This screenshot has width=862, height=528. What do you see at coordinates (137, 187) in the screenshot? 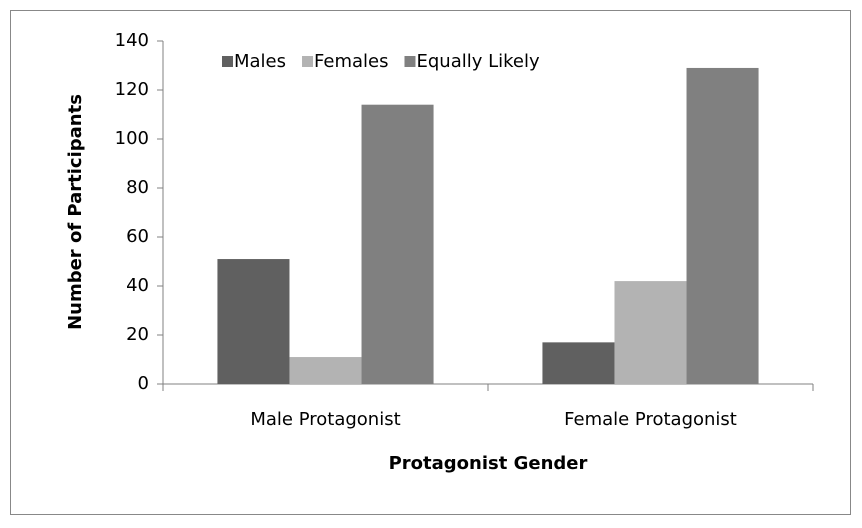
I see `y-tick-label: 80` at bounding box center [137, 187].